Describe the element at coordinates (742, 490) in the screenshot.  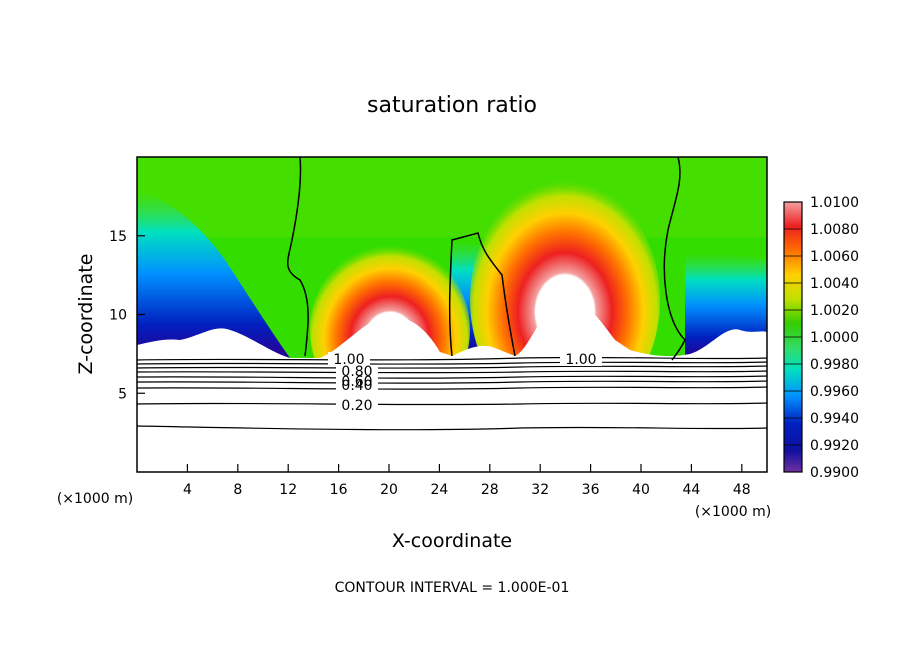
I see `x-tick-label: 48` at that location.